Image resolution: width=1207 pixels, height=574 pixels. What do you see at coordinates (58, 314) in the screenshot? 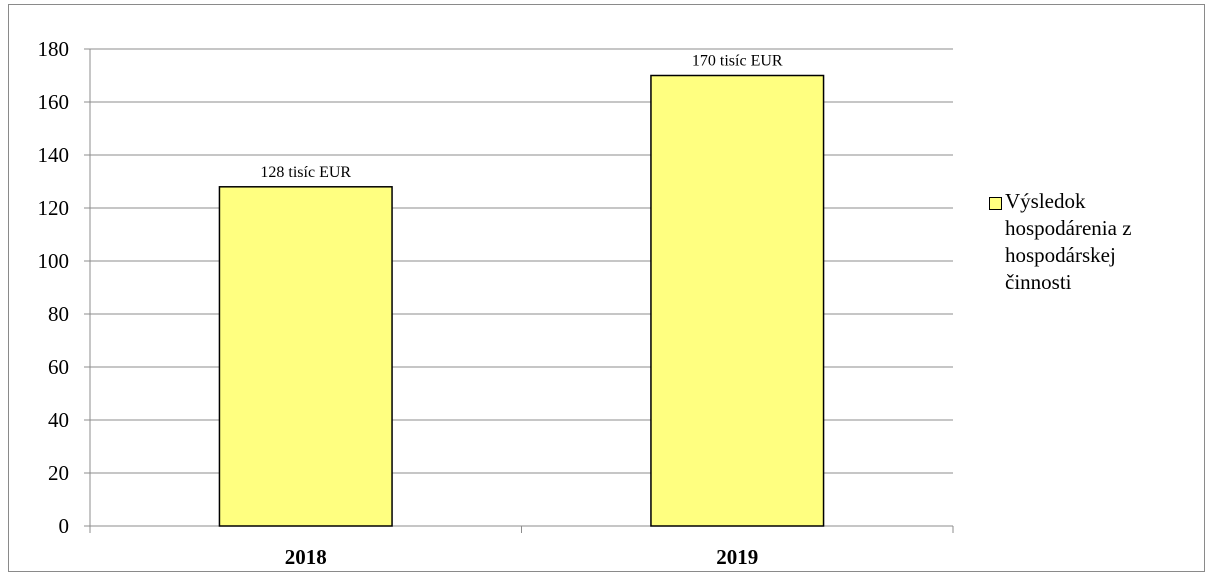
I see `y-tick-label: 80` at bounding box center [58, 314].